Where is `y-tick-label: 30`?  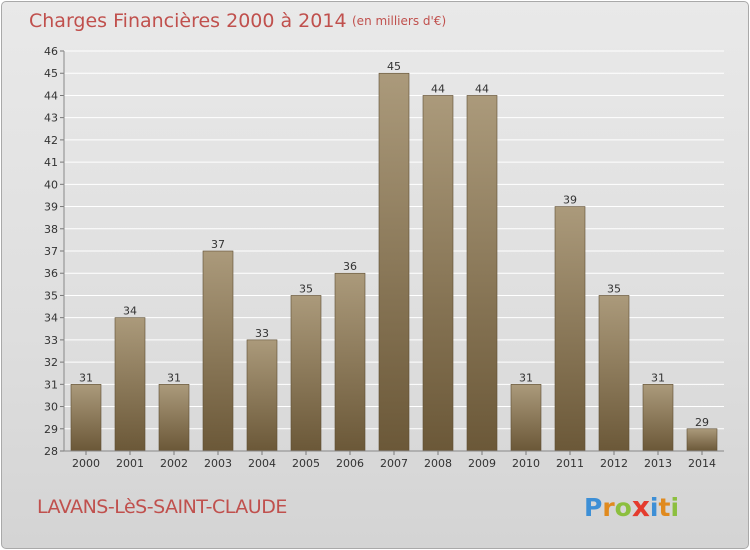 y-tick-label: 30 is located at coordinates (51, 407).